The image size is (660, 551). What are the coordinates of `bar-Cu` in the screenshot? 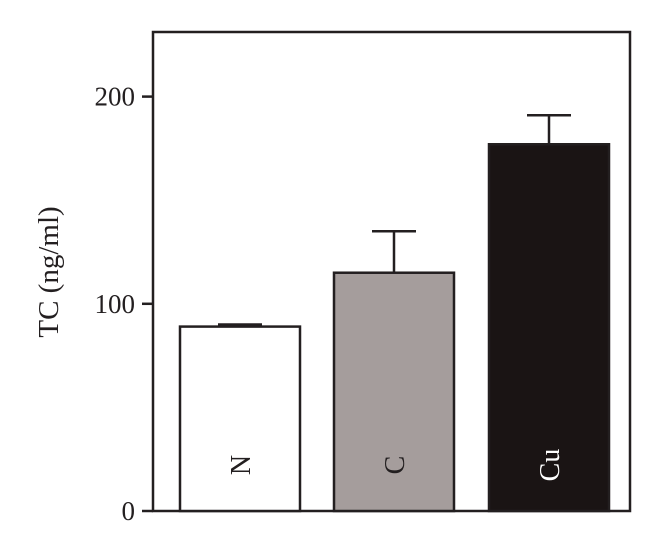 It's located at (549, 328).